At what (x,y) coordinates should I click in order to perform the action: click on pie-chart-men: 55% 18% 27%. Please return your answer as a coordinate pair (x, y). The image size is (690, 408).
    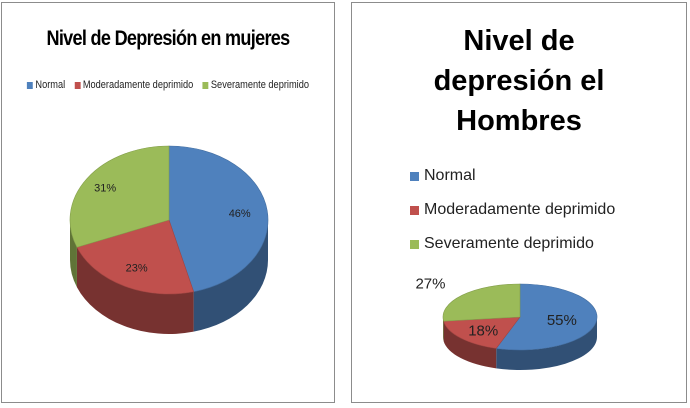
    Looking at the image, I should click on (506, 322).